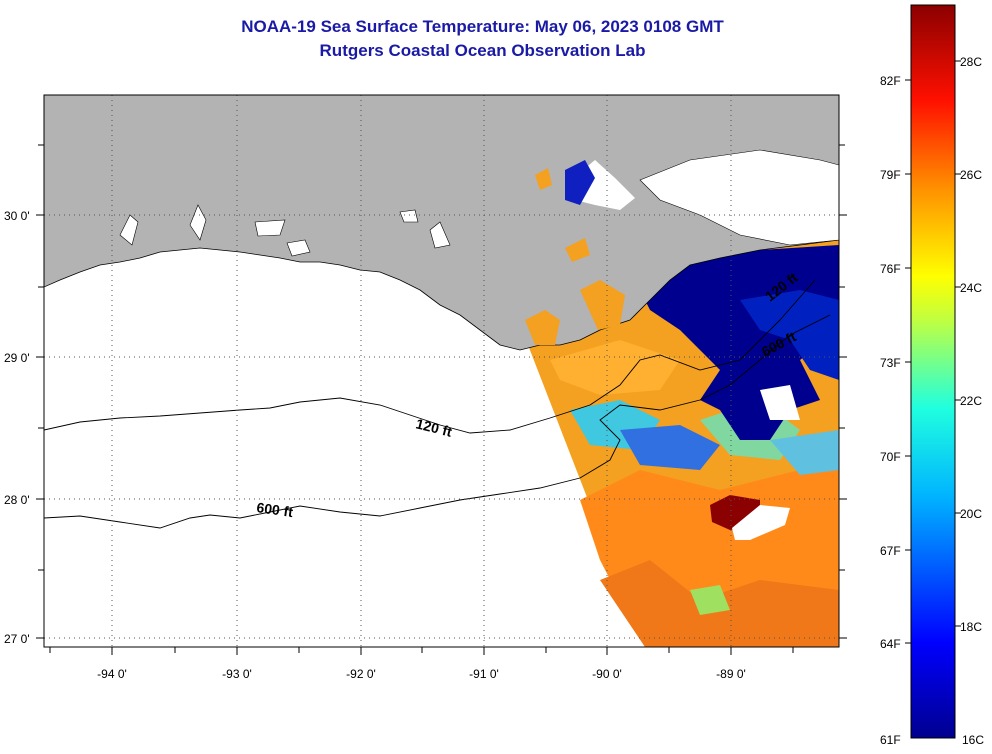 This screenshot has width=992, height=754. I want to click on colorbar-f-label: 82F, so click(890, 81).